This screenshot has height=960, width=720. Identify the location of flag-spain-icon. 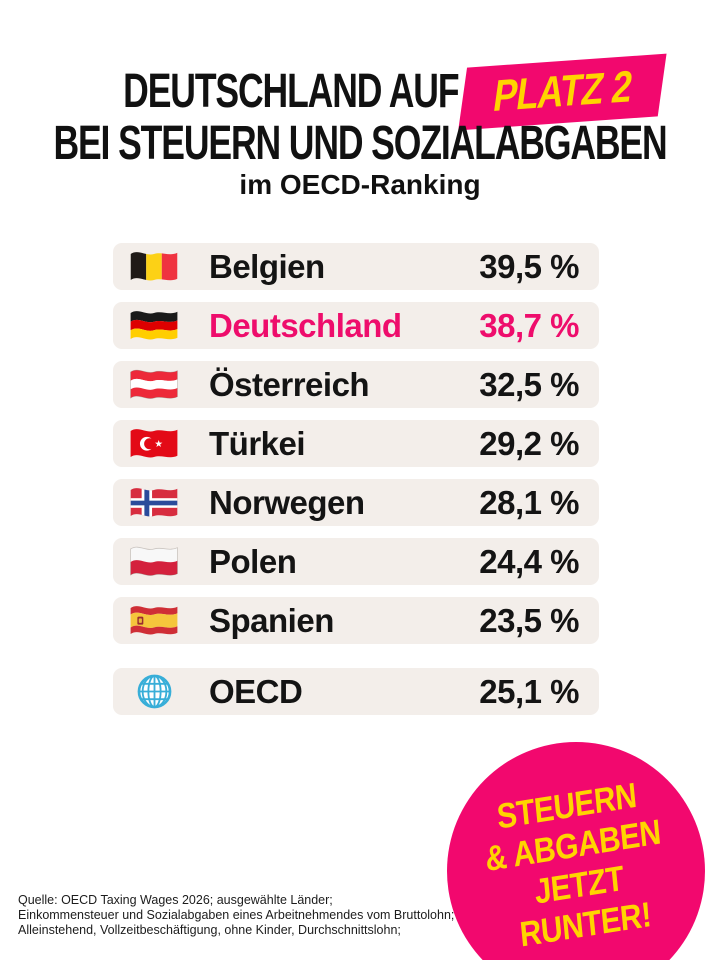
(154, 621).